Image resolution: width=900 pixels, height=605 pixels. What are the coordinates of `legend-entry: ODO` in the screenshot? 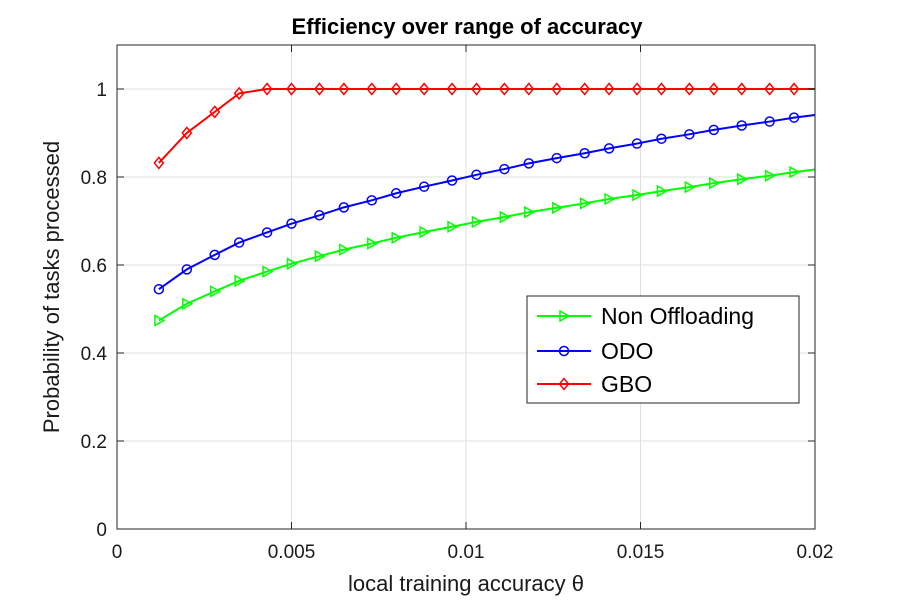 It's located at (595, 351).